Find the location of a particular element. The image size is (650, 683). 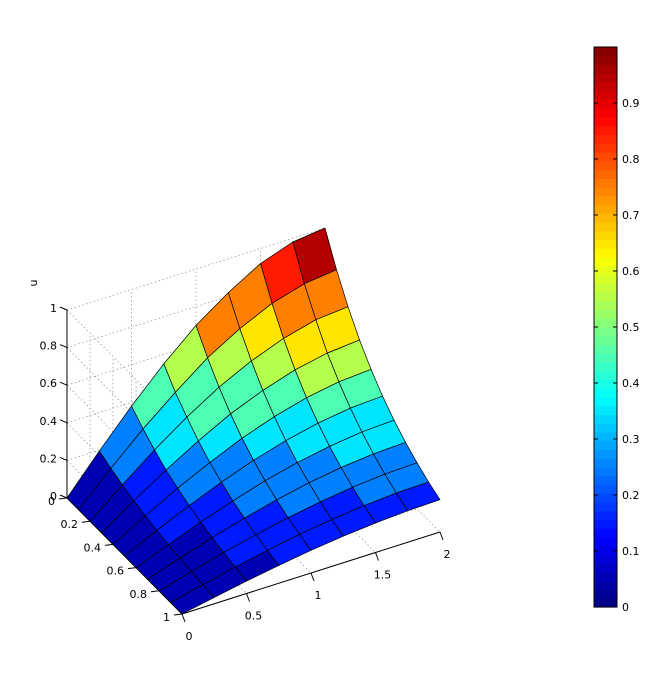

colorbar-tick-label: 0.1 is located at coordinates (631, 551).